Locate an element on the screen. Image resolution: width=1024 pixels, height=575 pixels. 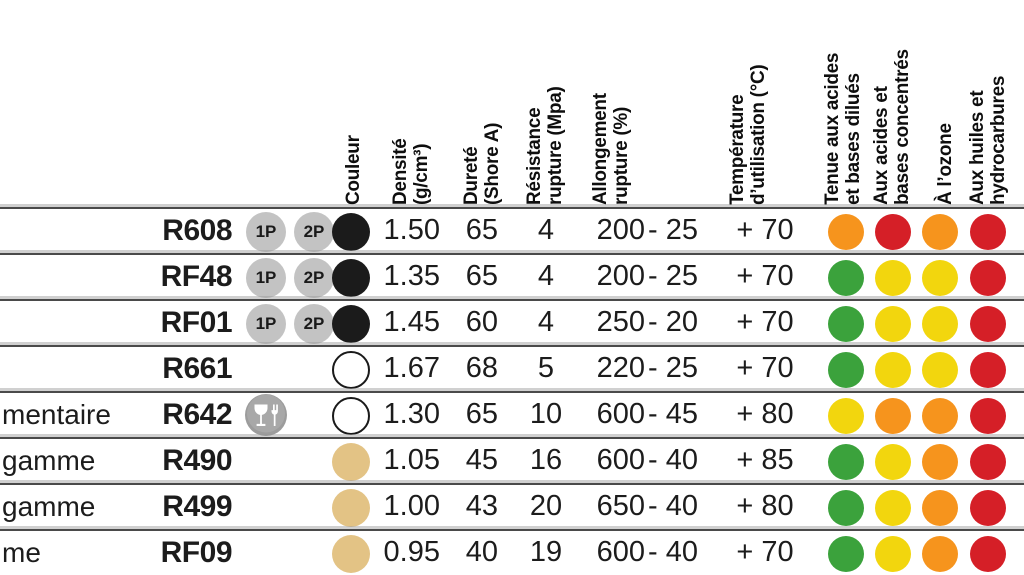
durete-value: 43 is located at coordinates (481, 506).